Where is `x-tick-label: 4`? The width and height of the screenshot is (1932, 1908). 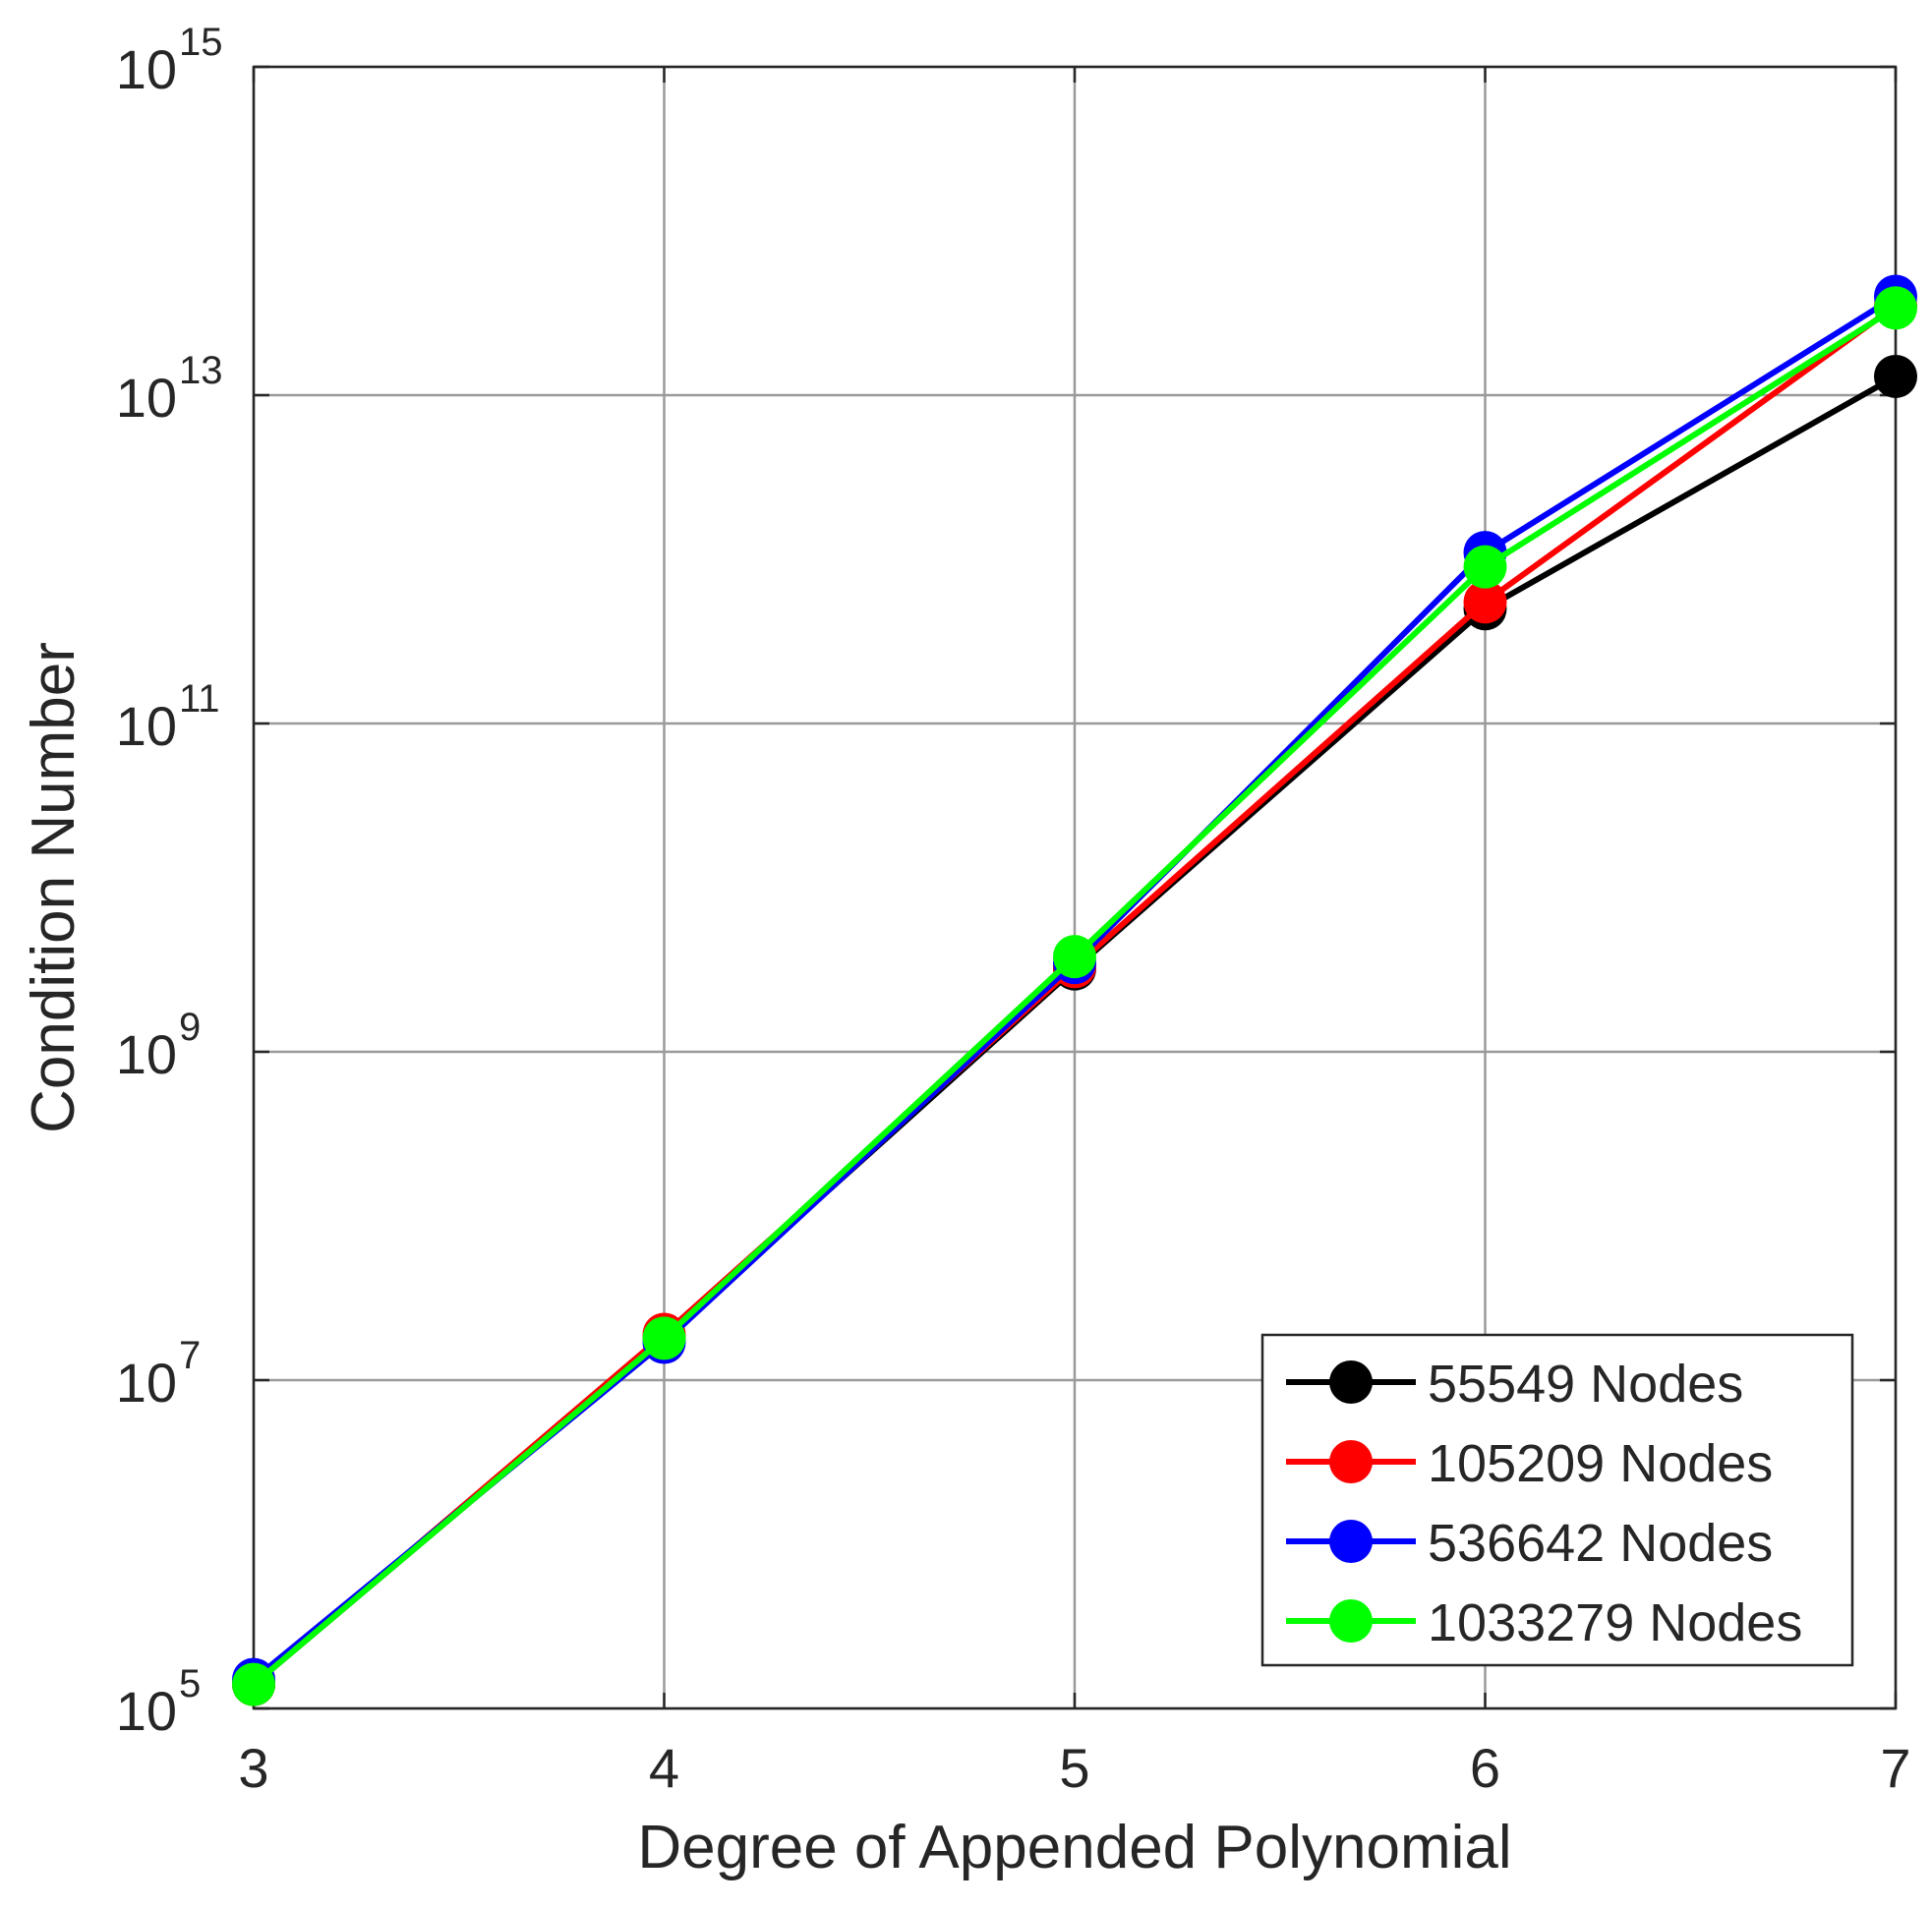
x-tick-label: 4 is located at coordinates (664, 1768).